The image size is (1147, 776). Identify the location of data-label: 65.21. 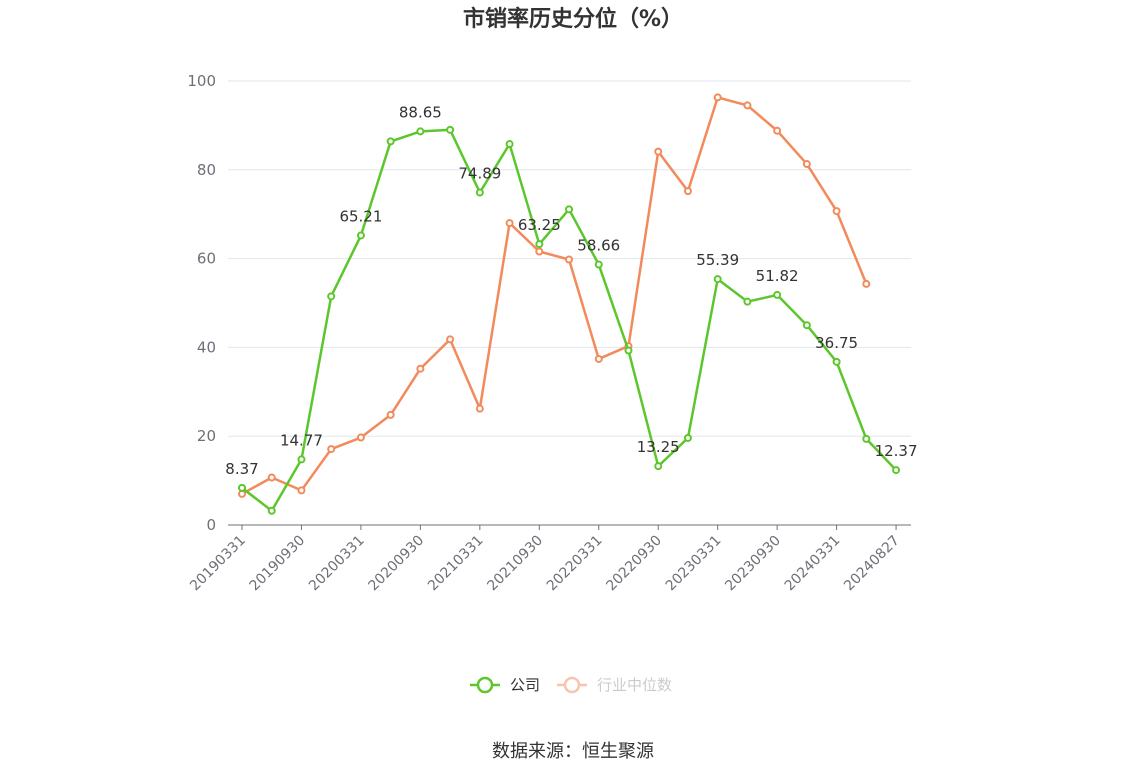
(360, 216).